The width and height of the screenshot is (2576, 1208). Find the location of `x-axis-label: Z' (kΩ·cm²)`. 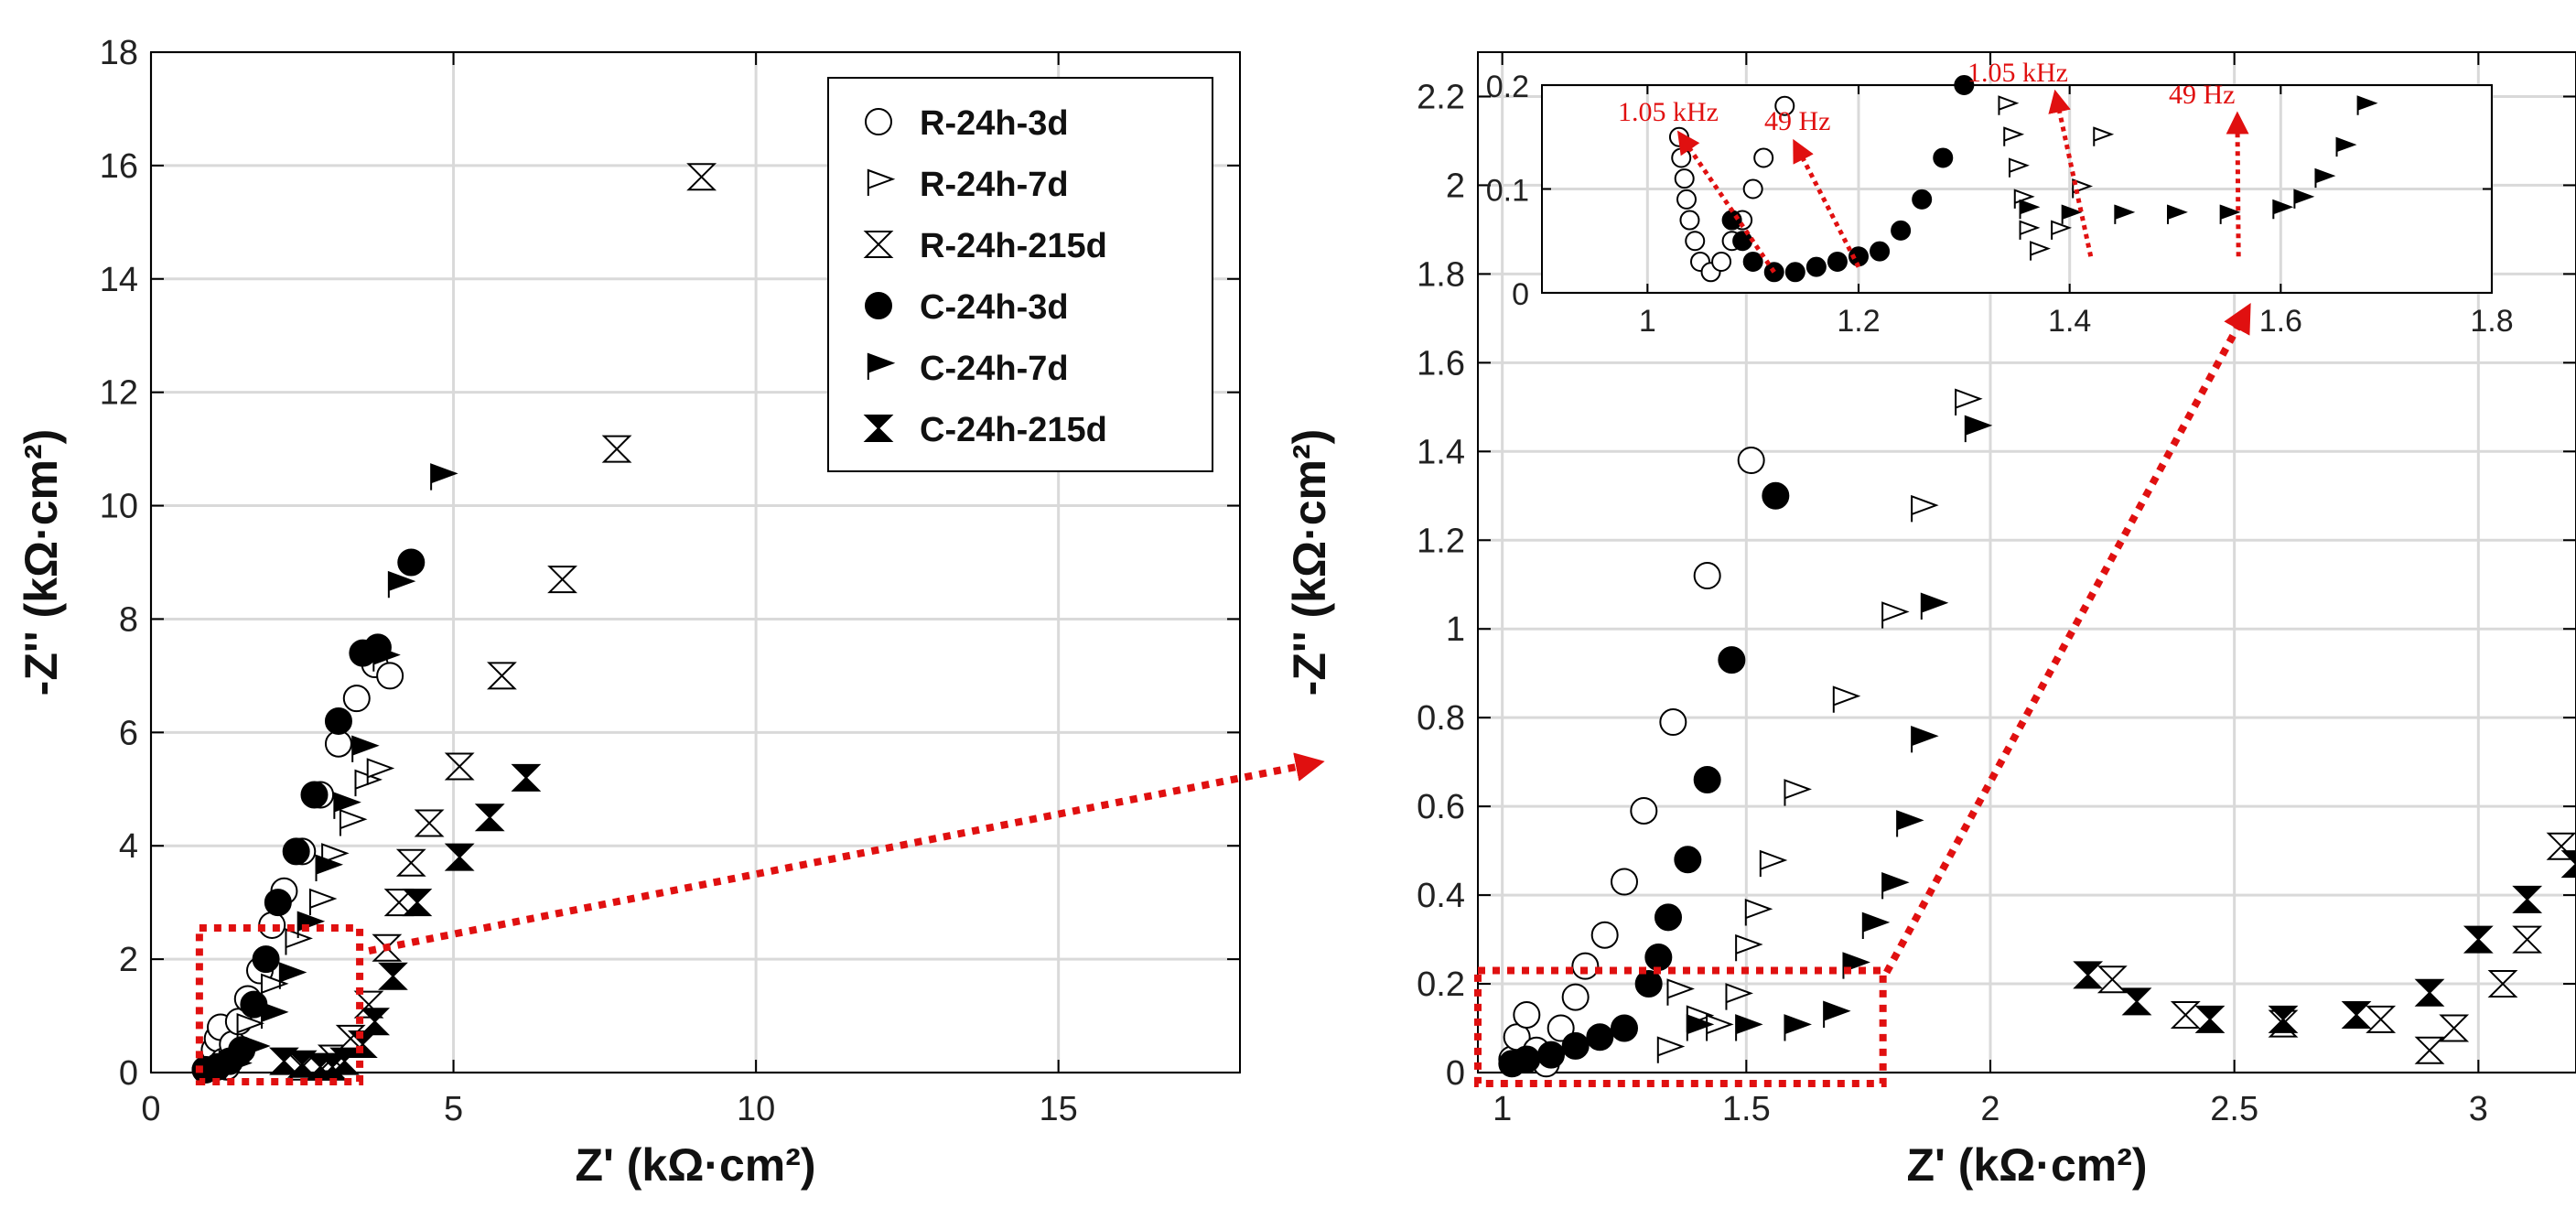

x-axis-label: Z' (kΩ·cm²) is located at coordinates (2026, 1165).